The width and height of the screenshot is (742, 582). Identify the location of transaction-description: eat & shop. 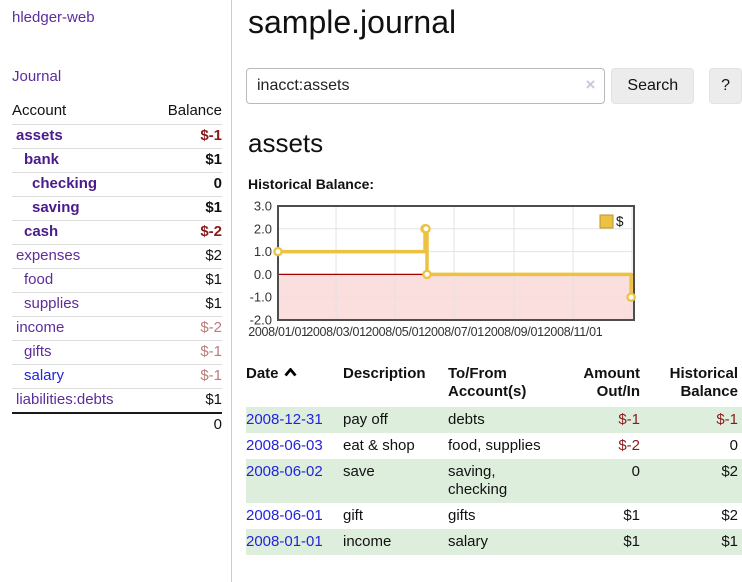
(379, 445).